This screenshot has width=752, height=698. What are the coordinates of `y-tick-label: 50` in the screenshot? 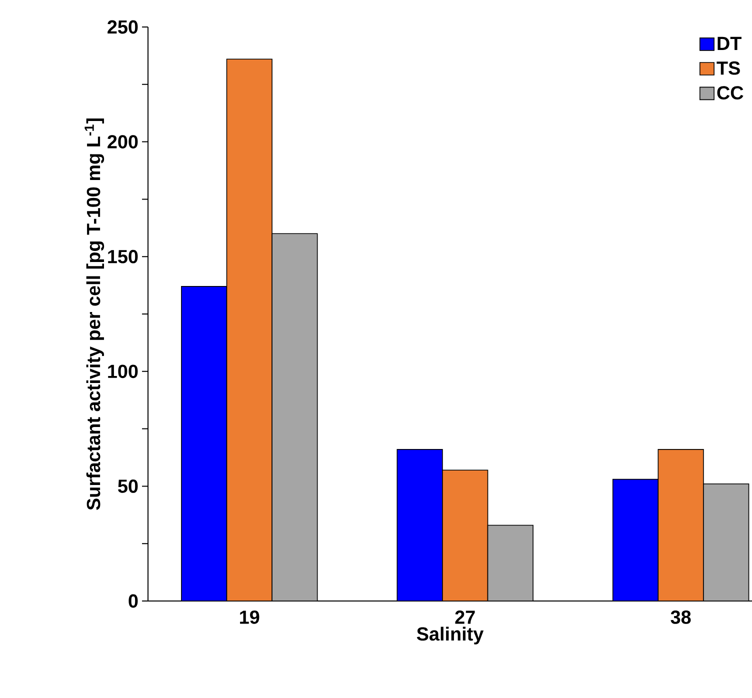 It's located at (128, 486).